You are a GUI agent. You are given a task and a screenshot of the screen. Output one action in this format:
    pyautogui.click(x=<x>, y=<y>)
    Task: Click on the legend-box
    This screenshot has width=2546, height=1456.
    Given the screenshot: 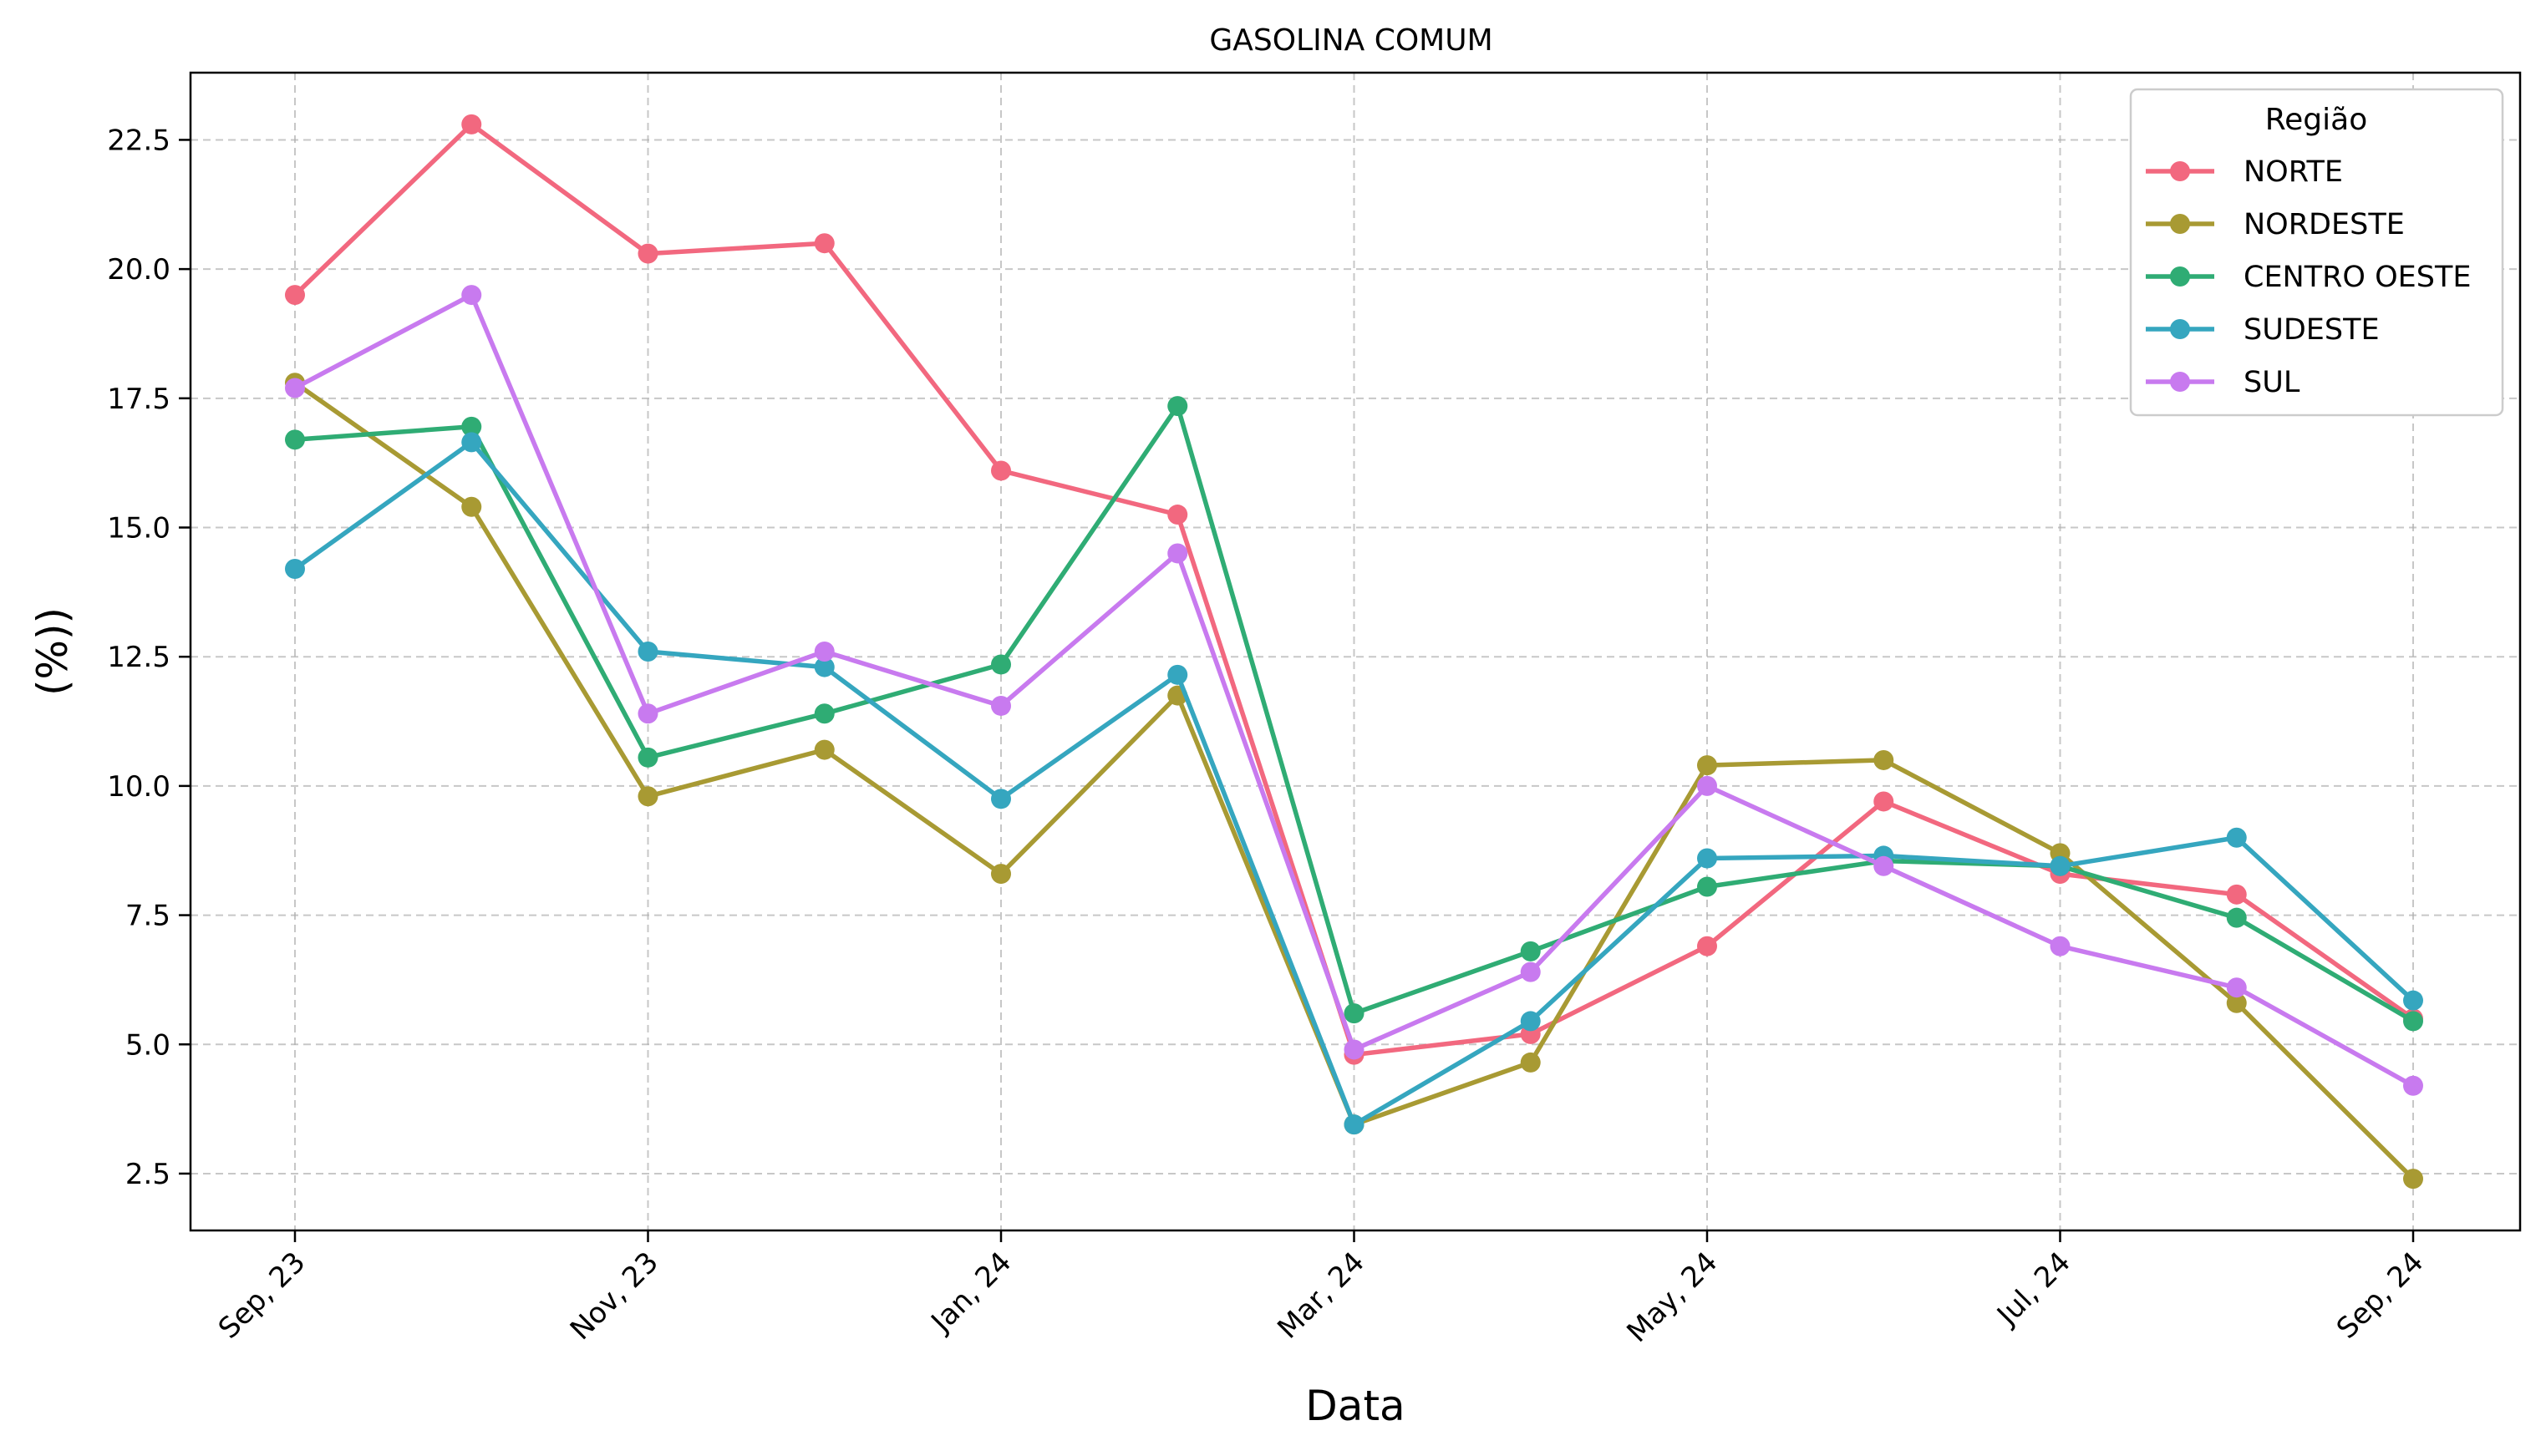 What is the action you would take?
    pyautogui.click(x=2316, y=252)
    